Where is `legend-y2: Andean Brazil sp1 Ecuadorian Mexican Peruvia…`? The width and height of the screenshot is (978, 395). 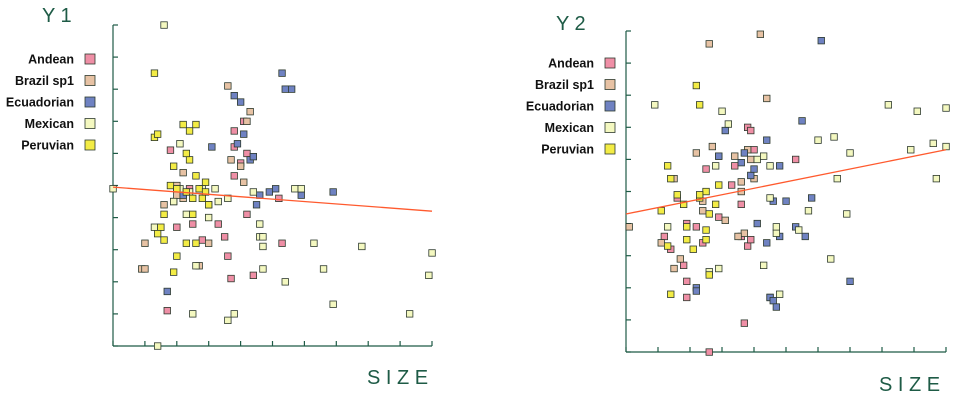
legend-y2: Andean Brazil sp1 Ecuadorian Mexican Peruvia… is located at coordinates (571, 107).